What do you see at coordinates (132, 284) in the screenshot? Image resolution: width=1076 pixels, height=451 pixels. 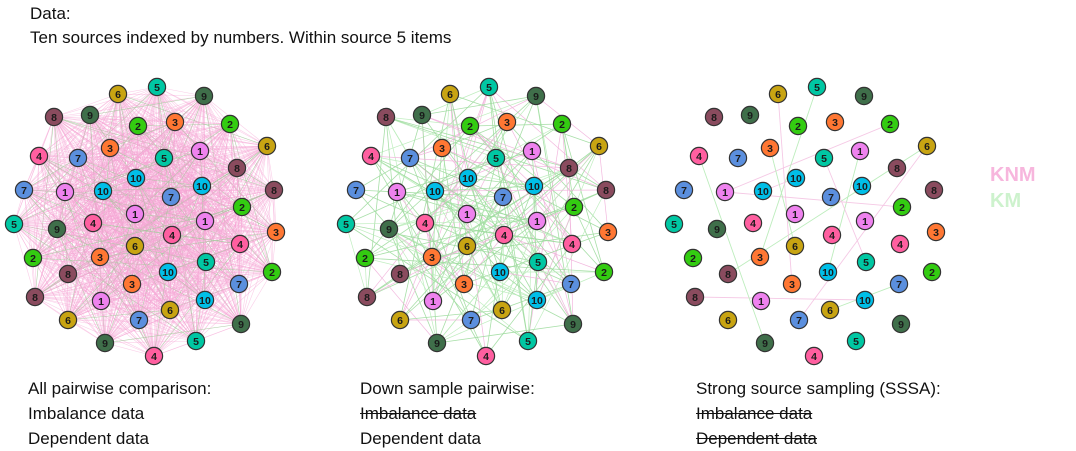 I see `source-node-3: 3` at bounding box center [132, 284].